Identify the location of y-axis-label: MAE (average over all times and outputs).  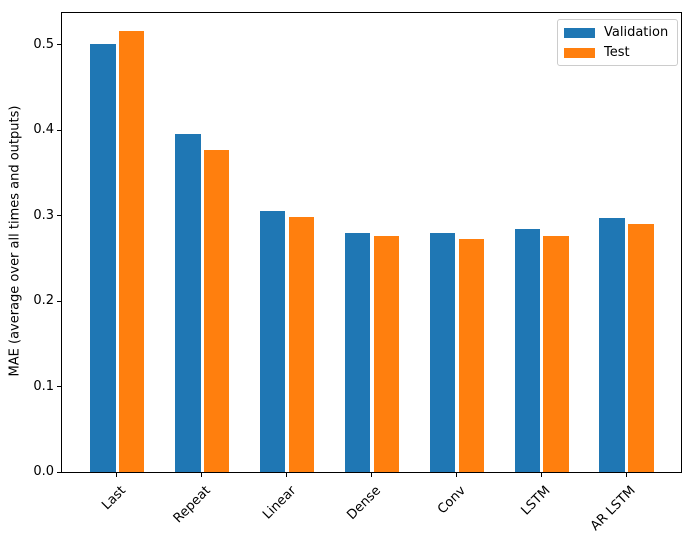
(15, 241).